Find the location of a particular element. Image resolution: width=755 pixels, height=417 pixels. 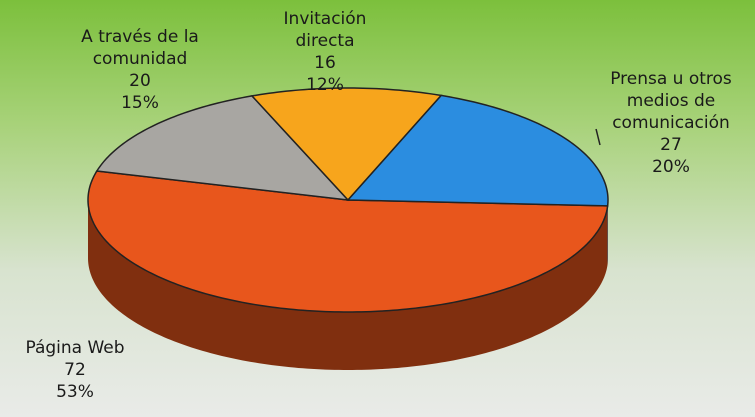

category-label: Invitación directa is located at coordinates (325, 30).